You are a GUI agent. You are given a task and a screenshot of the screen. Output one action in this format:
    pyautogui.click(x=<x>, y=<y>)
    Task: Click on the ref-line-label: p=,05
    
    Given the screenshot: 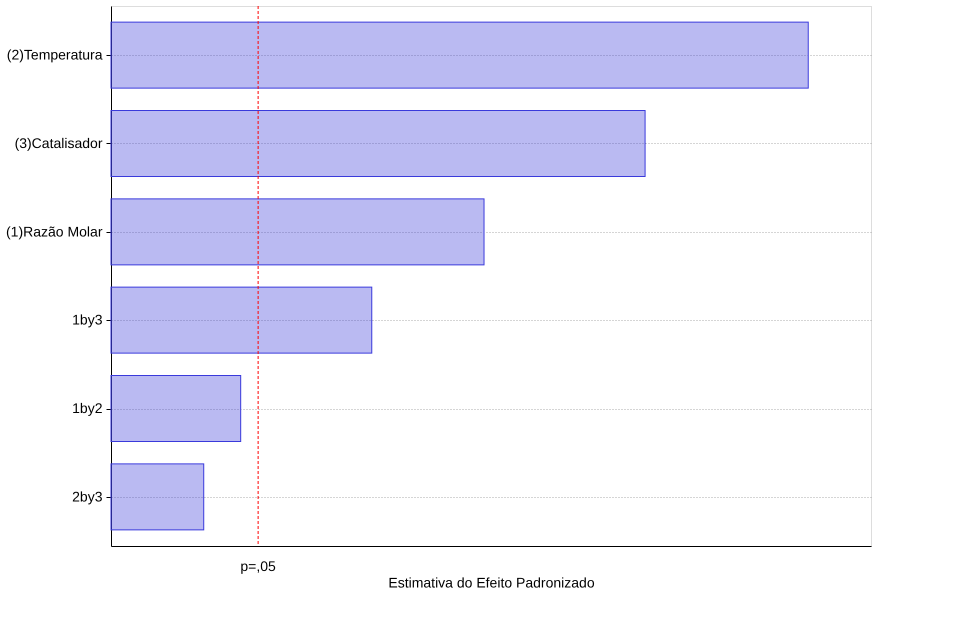 What is the action you would take?
    pyautogui.click(x=258, y=566)
    